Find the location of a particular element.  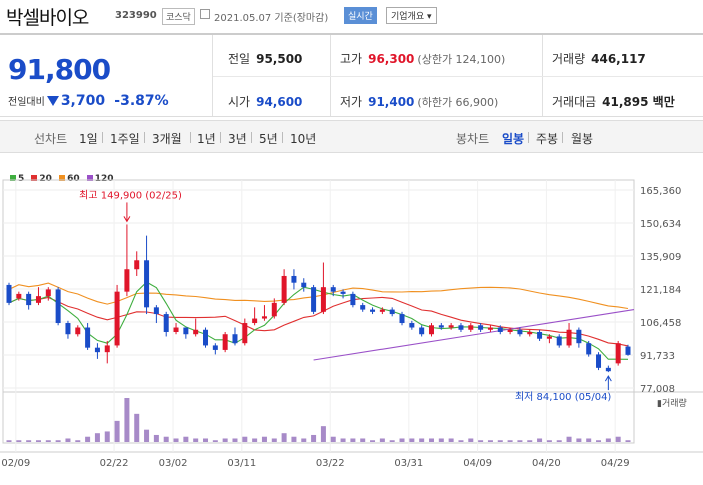

x-tick-label: 03/31 is located at coordinates (408, 463).